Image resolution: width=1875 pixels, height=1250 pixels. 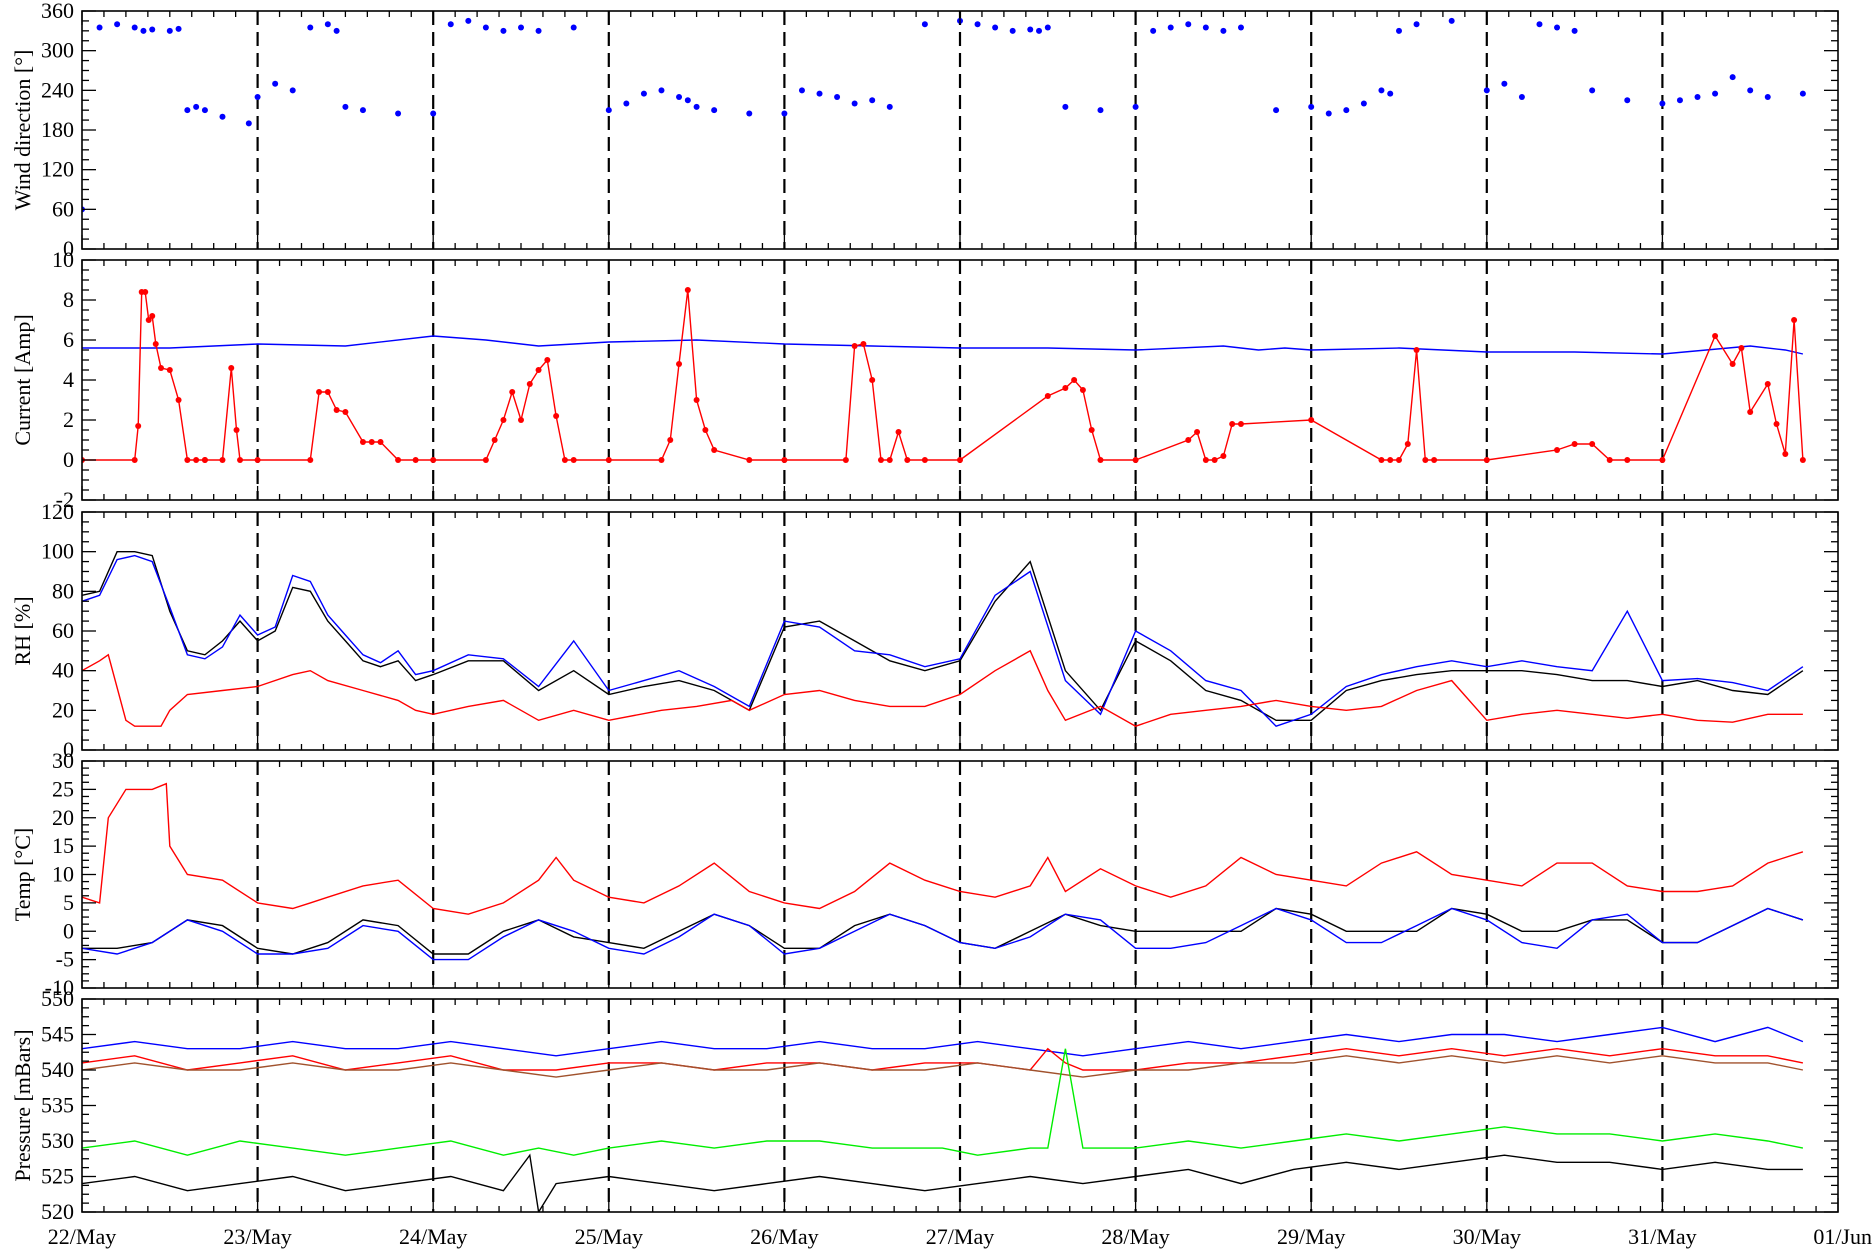 I want to click on y-tick-label: -5, so click(x=65, y=959).